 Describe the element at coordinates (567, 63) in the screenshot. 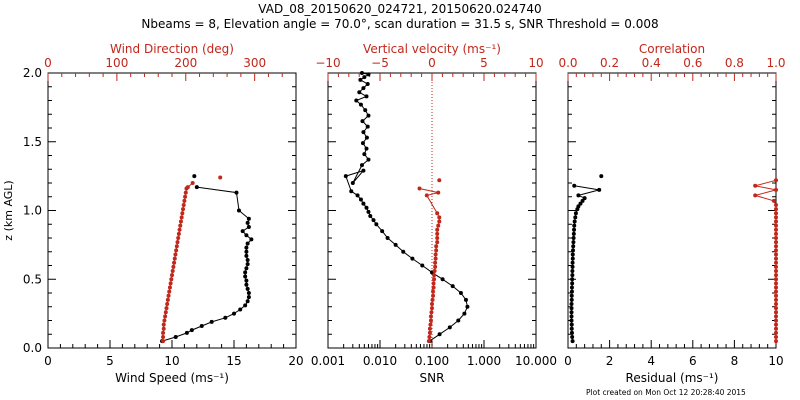

I see `top-x-tick-label: 0.0` at that location.